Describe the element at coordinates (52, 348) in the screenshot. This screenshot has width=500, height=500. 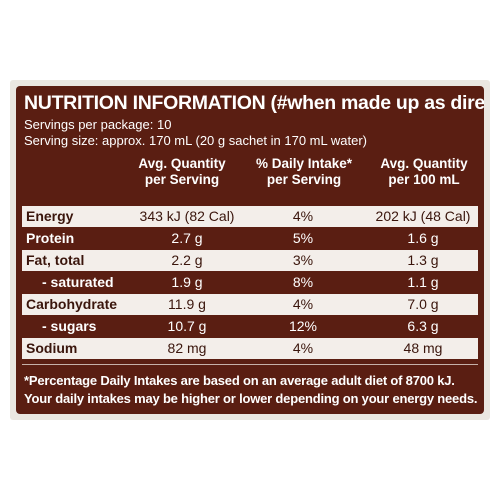
I see `row-label: Sodium` at that location.